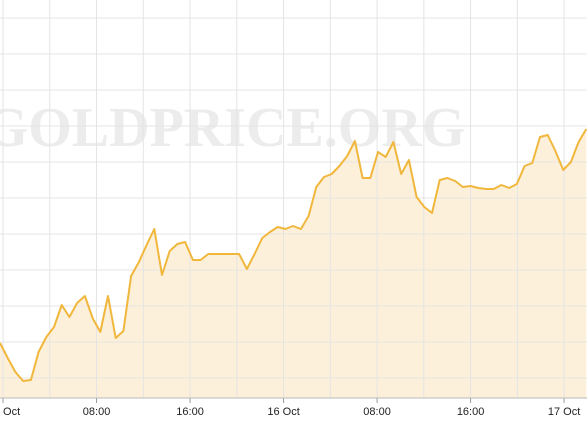  What do you see at coordinates (283, 412) in the screenshot?
I see `x-tick-label: 16 Oct` at bounding box center [283, 412].